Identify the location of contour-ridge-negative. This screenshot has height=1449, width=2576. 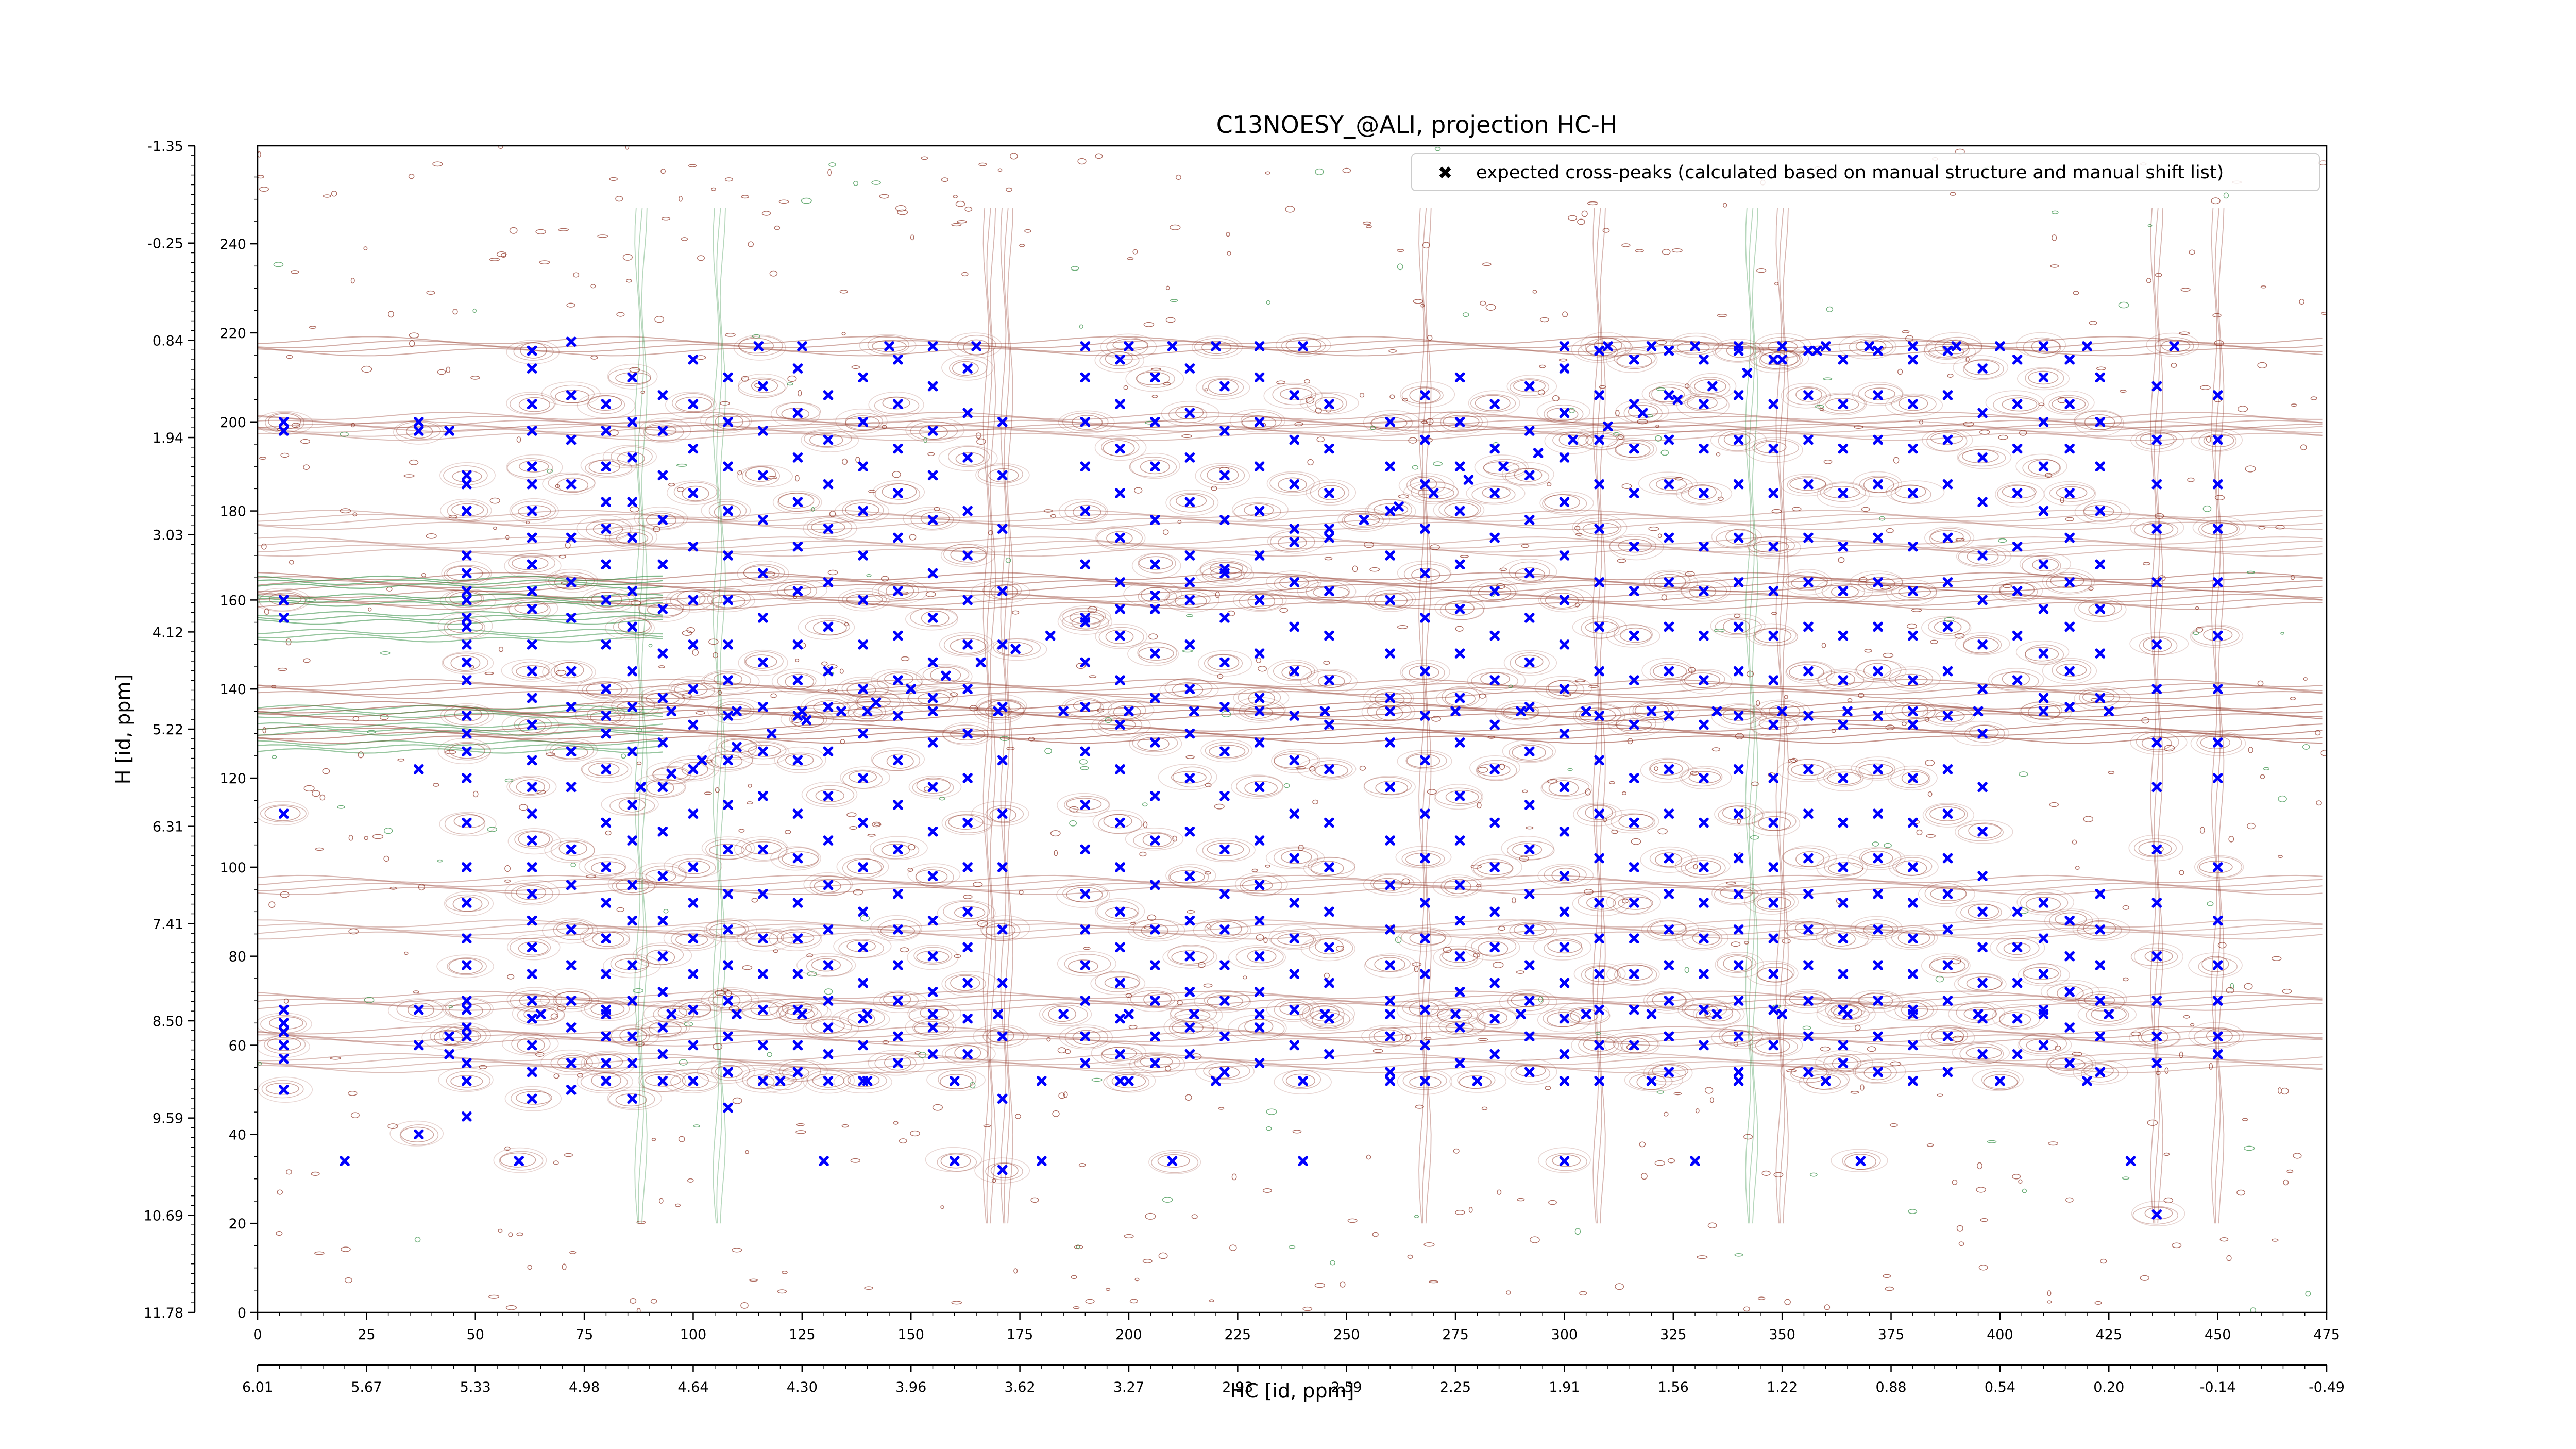
(460, 582).